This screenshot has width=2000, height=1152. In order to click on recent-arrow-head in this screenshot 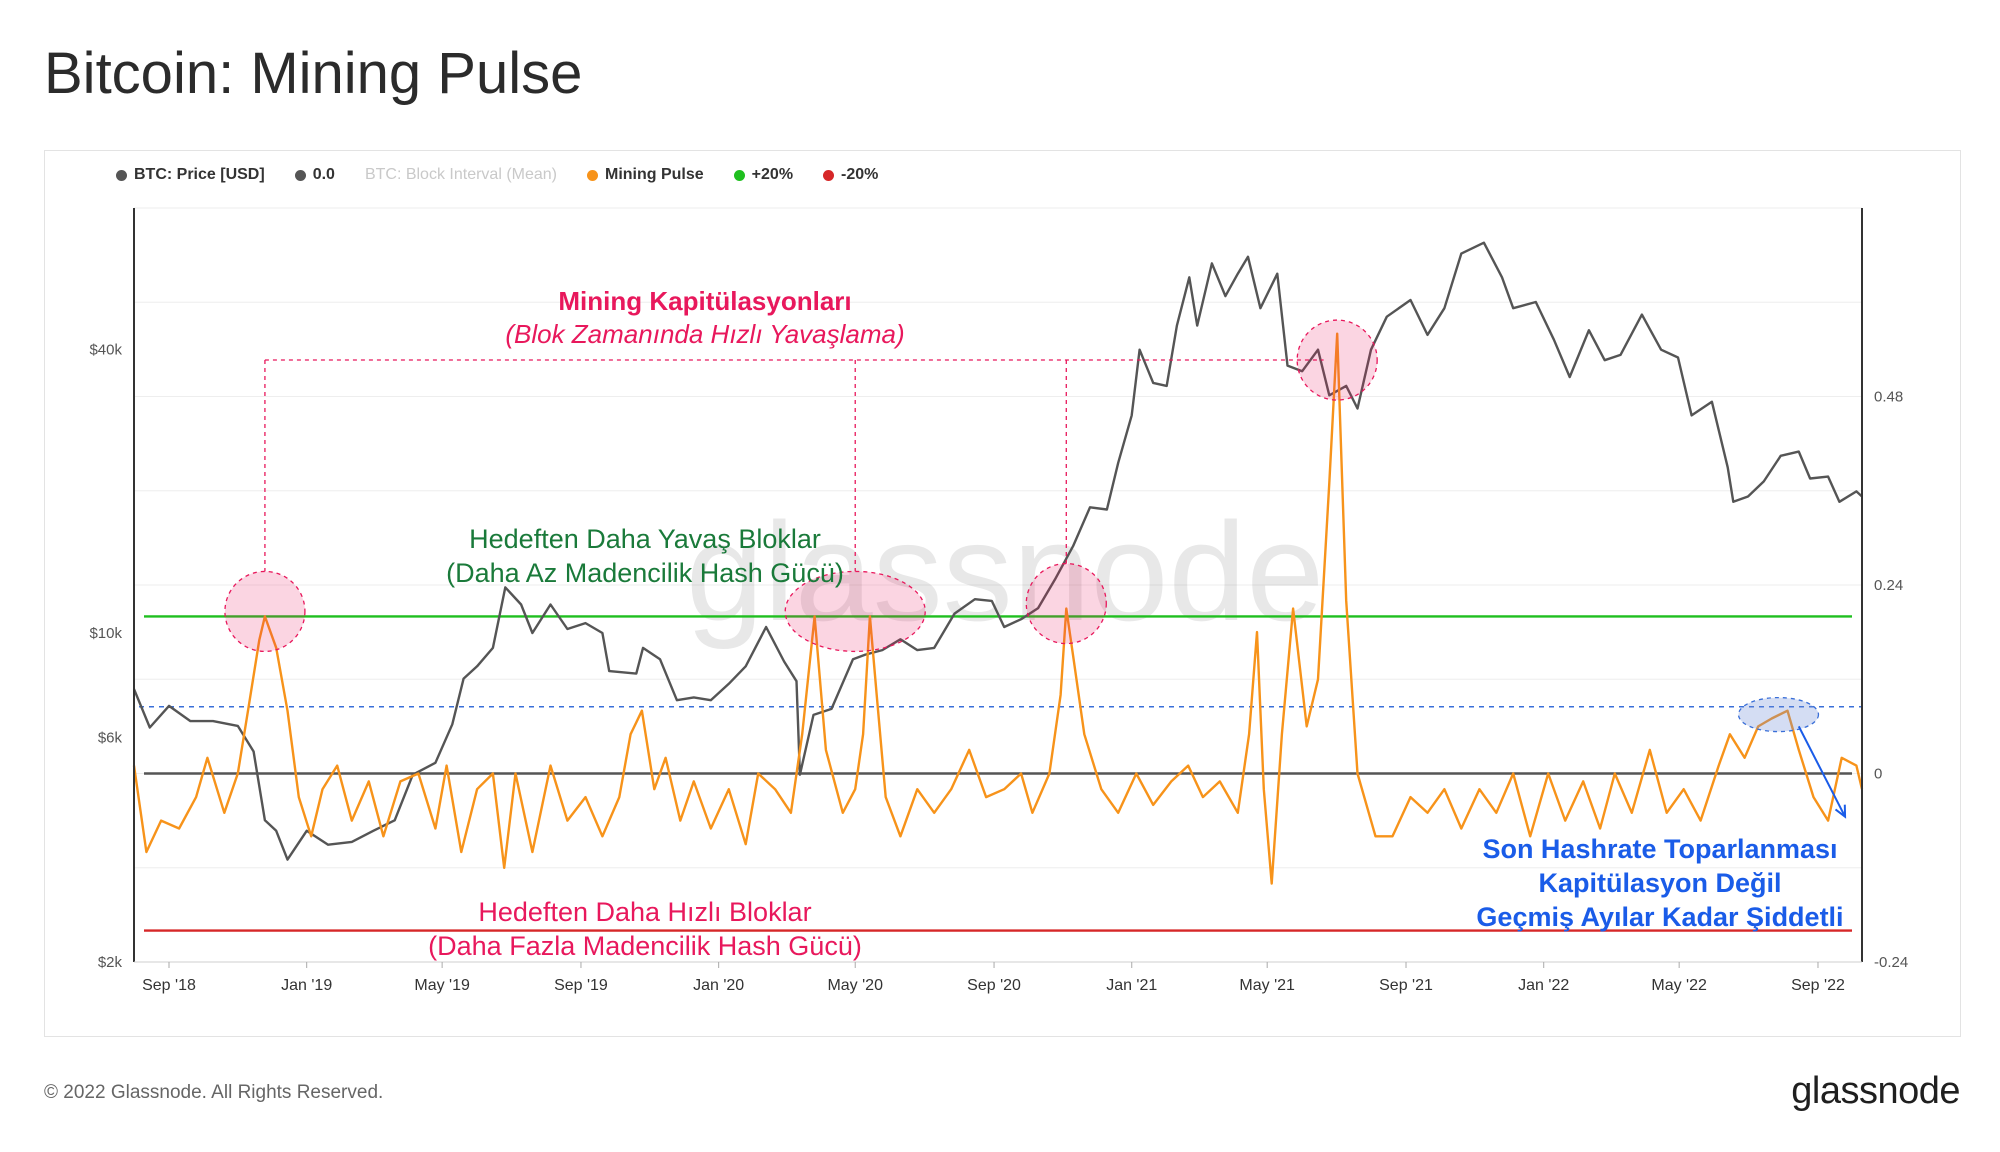, I will do `click(1840, 811)`.